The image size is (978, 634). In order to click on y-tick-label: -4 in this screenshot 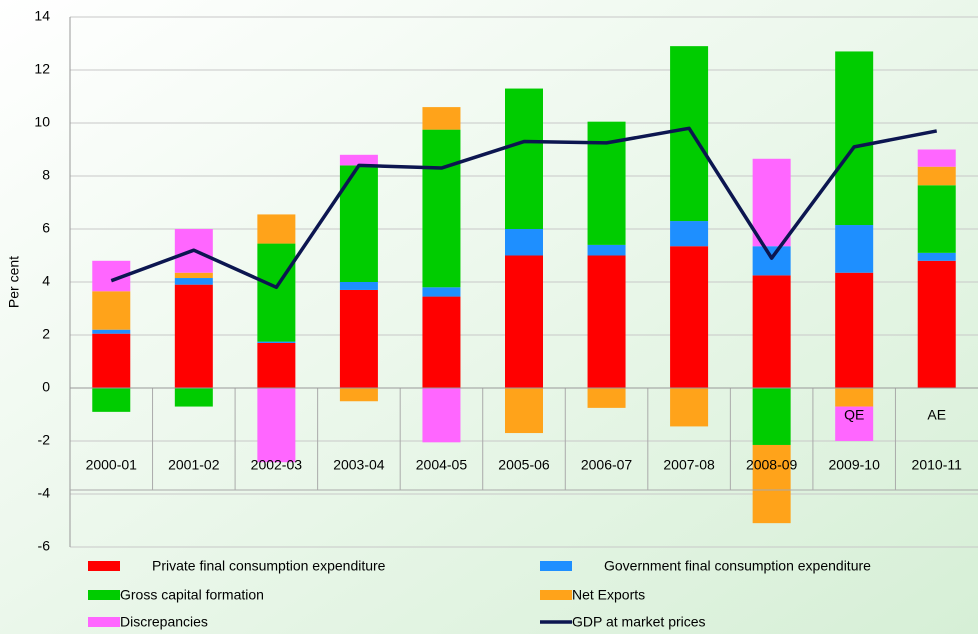, I will do `click(44, 493)`.